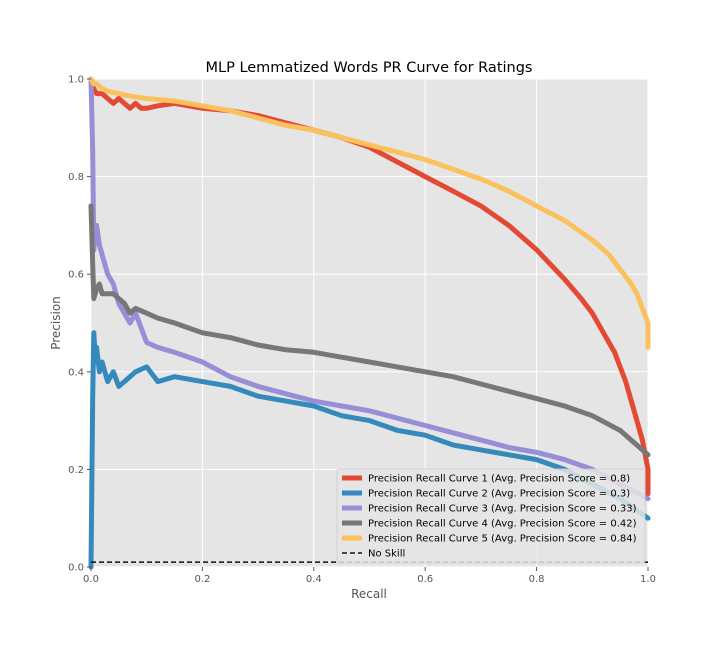 The image size is (720, 652). Describe the element at coordinates (202, 579) in the screenshot. I see `x-tick-label: 0.2` at that location.